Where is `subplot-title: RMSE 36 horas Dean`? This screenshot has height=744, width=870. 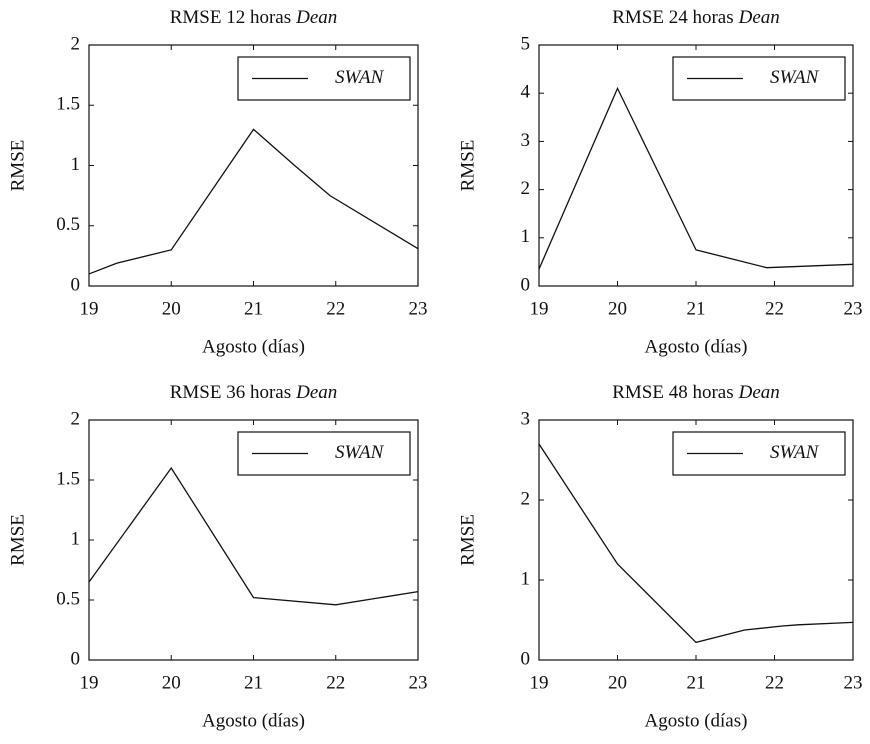 subplot-title: RMSE 36 horas Dean is located at coordinates (254, 392).